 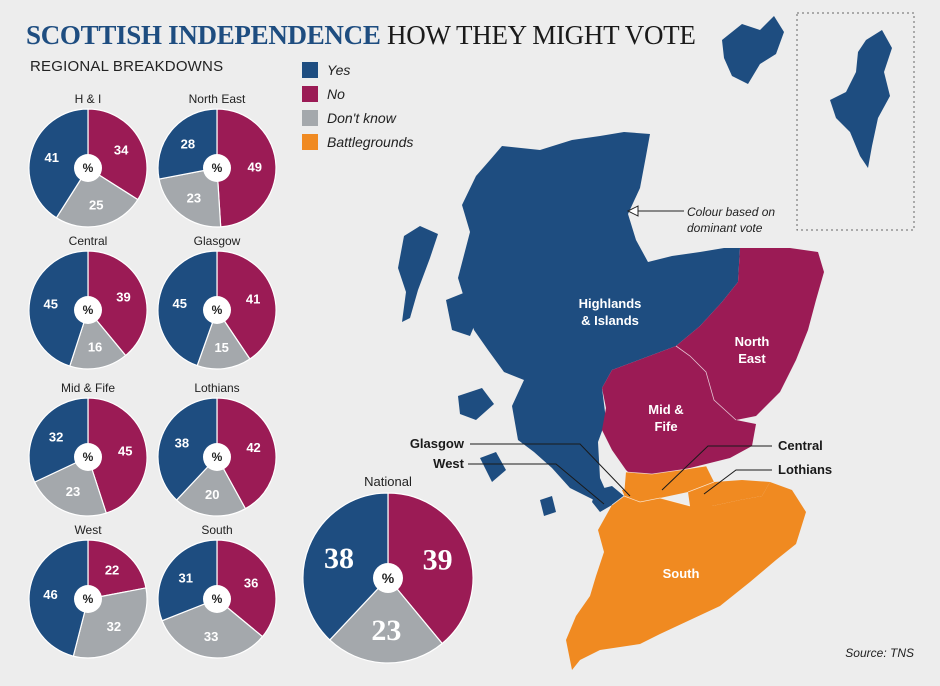 I want to click on pie-title: Glasgow, so click(x=217, y=241).